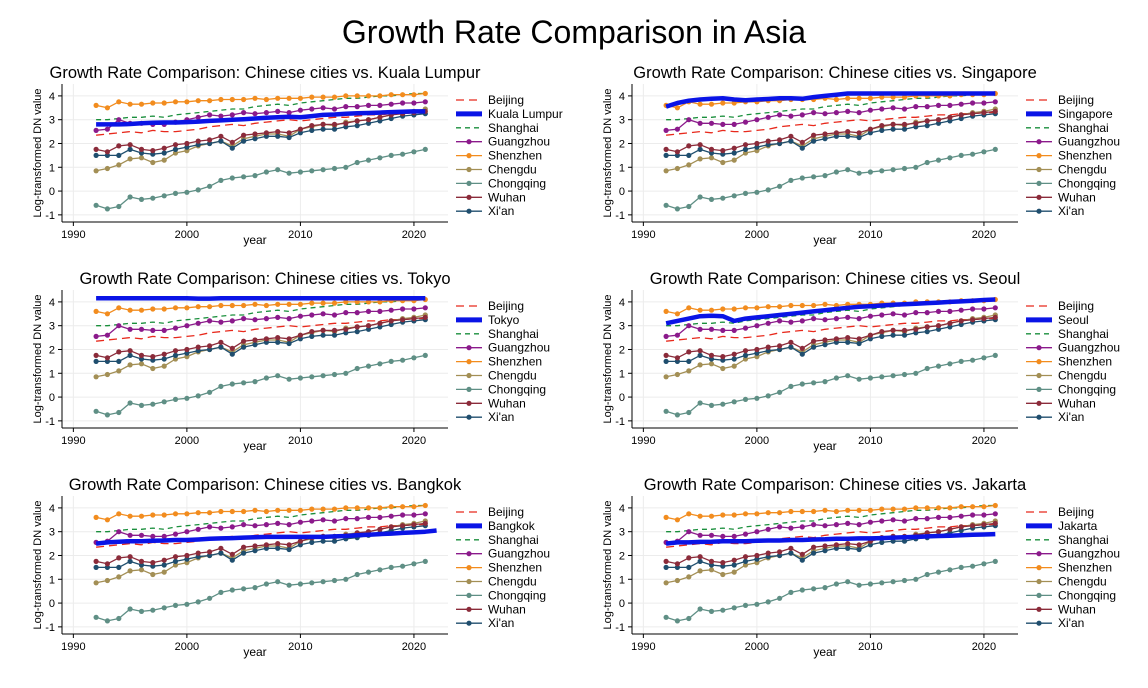  What do you see at coordinates (1073, 142) in the screenshot?
I see `legend-item-guangzhou: Guangzhou` at bounding box center [1073, 142].